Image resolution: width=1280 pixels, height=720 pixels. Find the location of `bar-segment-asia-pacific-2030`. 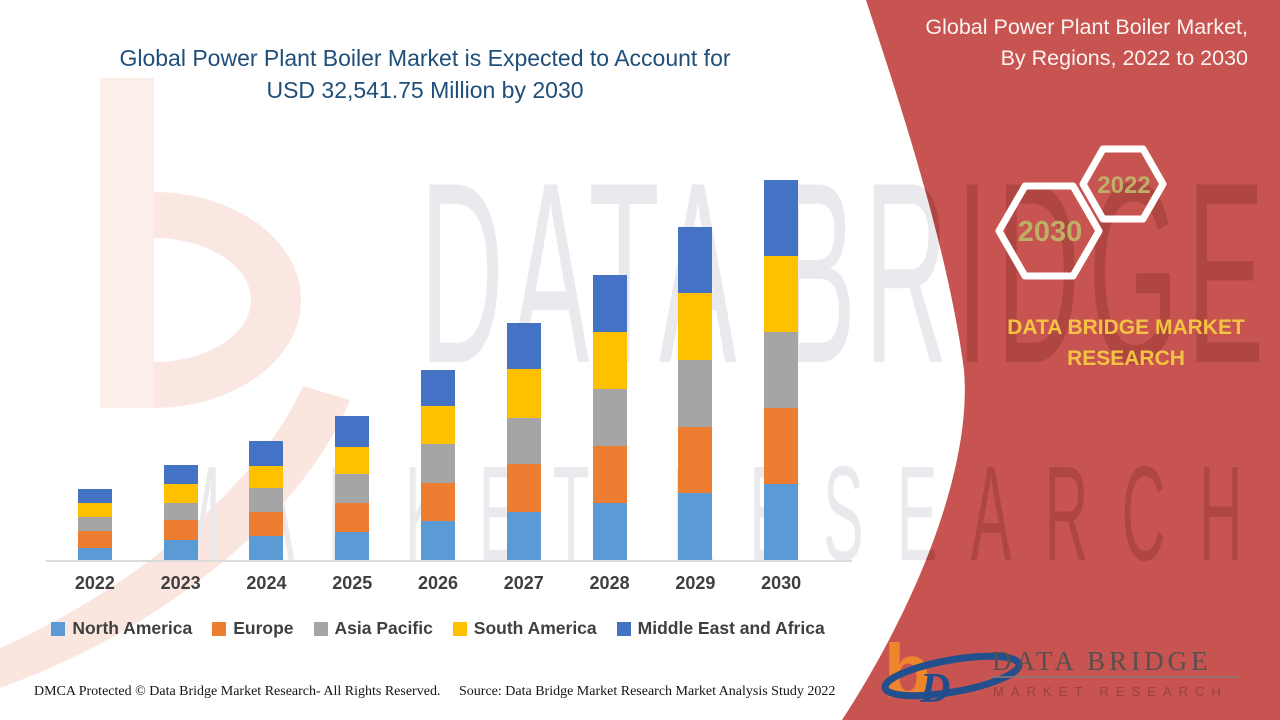

bar-segment-asia-pacific-2030 is located at coordinates (781, 370).